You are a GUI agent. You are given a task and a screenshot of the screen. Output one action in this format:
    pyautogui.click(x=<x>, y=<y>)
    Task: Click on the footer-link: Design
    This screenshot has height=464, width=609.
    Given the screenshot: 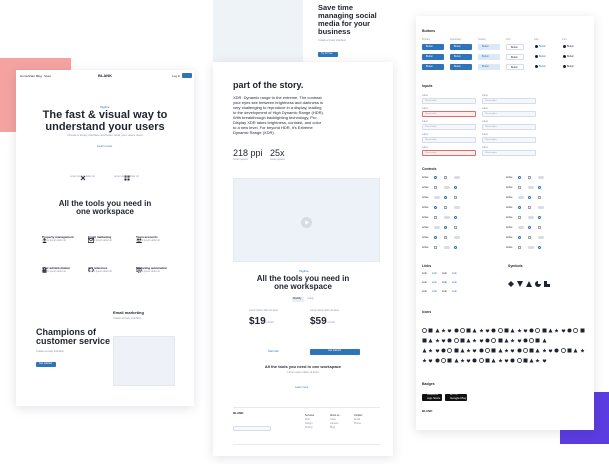 What is the action you would take?
    pyautogui.click(x=309, y=423)
    